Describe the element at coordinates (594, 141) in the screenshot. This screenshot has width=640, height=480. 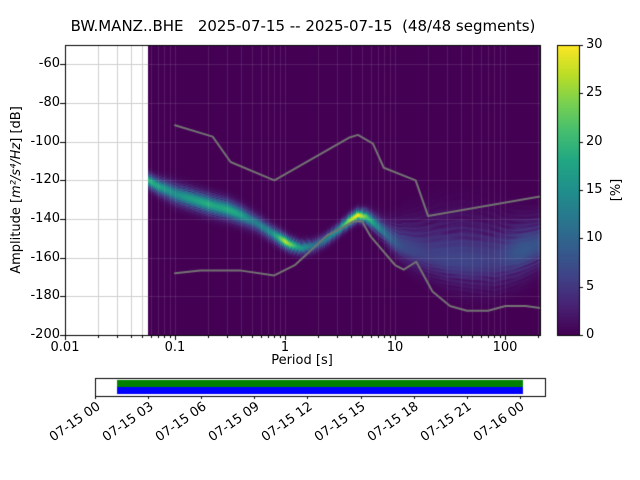
I see `colorbar-tick-label: 20` at that location.